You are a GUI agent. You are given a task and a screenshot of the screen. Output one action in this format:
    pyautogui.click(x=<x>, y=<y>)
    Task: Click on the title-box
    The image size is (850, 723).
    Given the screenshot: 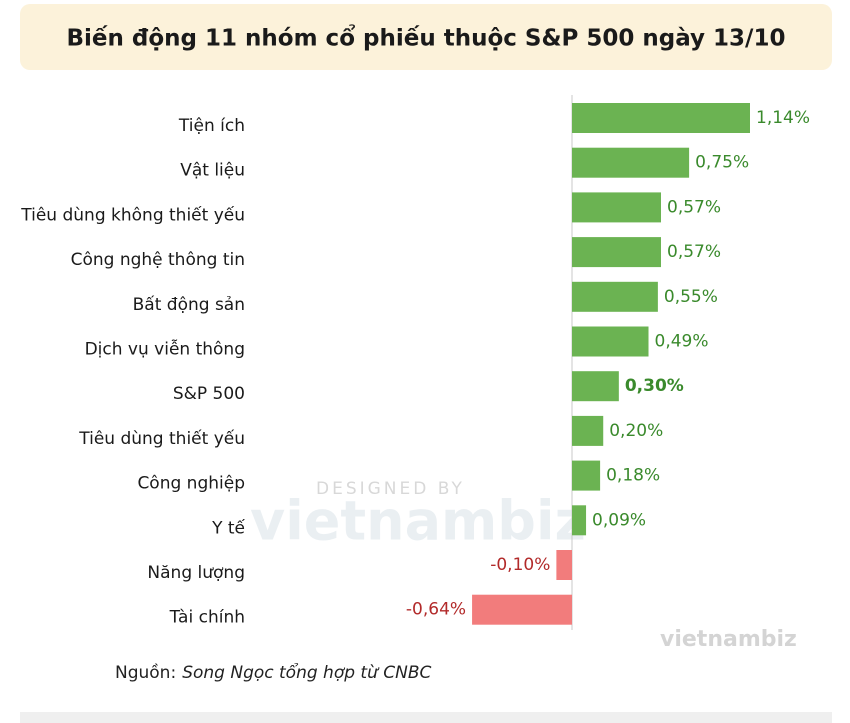 What is the action you would take?
    pyautogui.click(x=426, y=37)
    